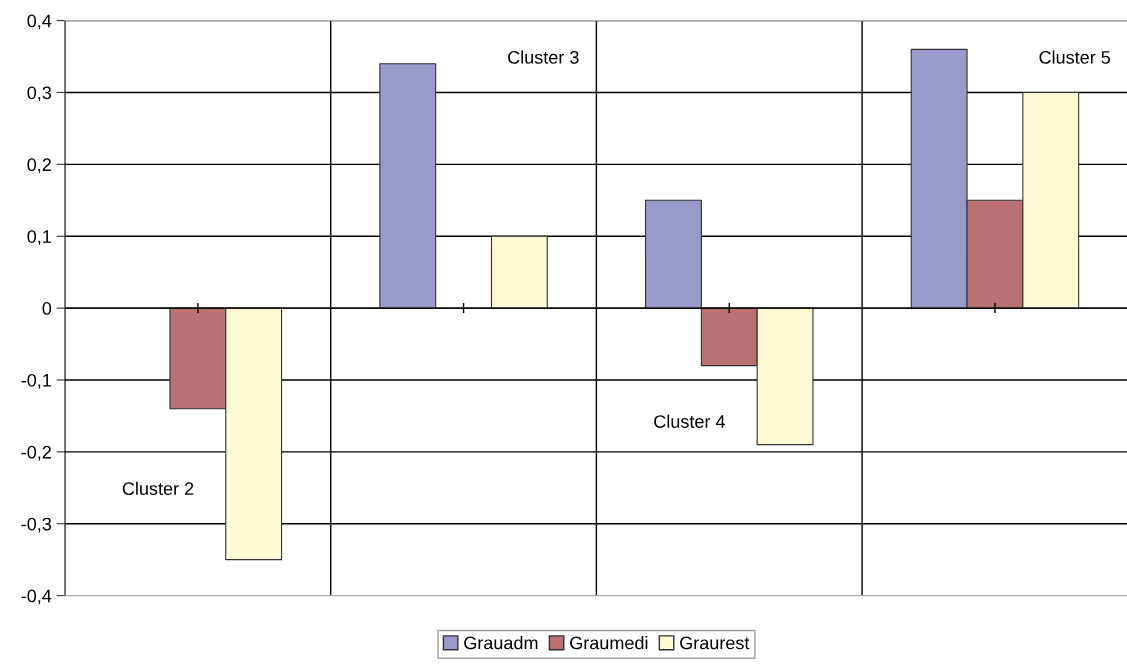  What do you see at coordinates (39, 238) in the screenshot?
I see `y-tick-label: 0,1` at bounding box center [39, 238].